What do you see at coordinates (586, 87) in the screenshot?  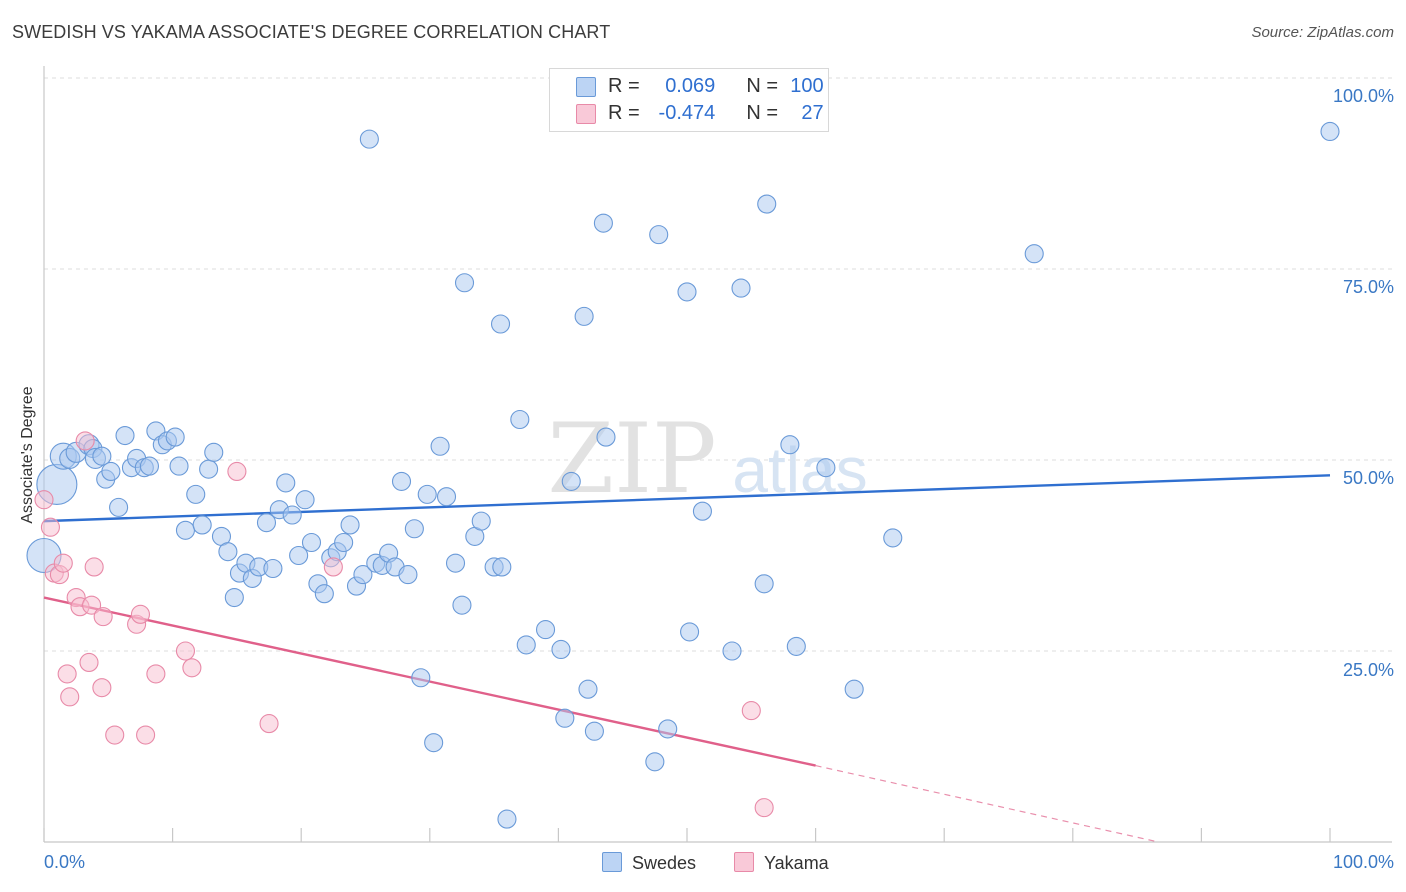 I see `legend-swatch-swedes` at bounding box center [586, 87].